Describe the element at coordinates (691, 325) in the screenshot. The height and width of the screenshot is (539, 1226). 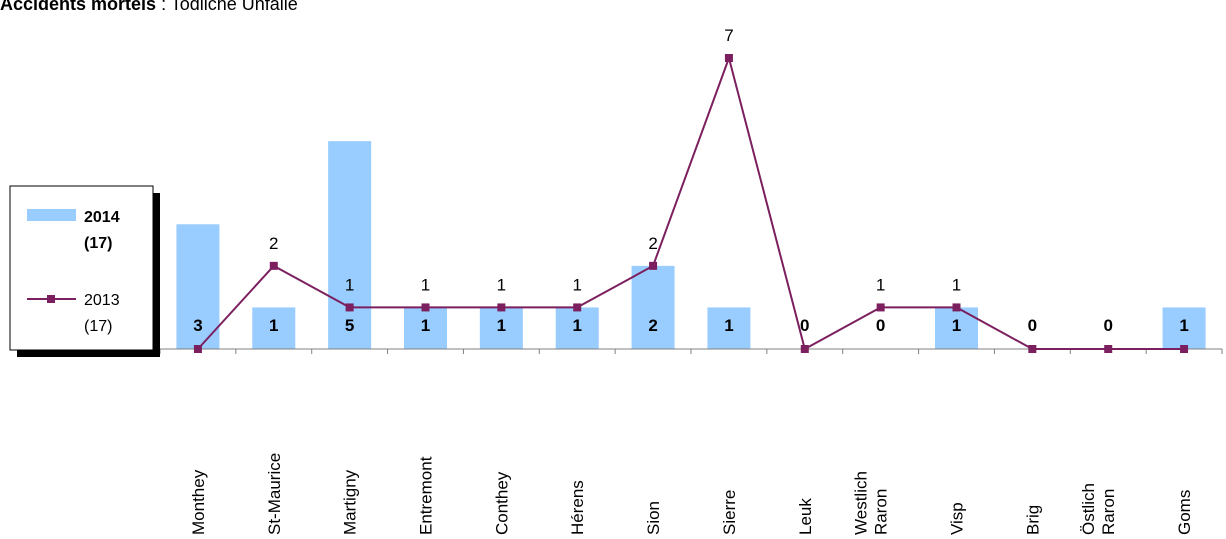
I see `bar-value-labels: 3 1 5 1 1 1 2 1 0 0 1 0 0 1` at that location.